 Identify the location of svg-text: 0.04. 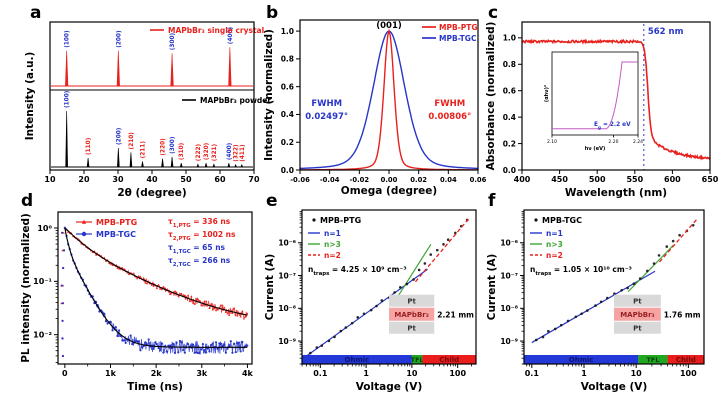
(448, 180).